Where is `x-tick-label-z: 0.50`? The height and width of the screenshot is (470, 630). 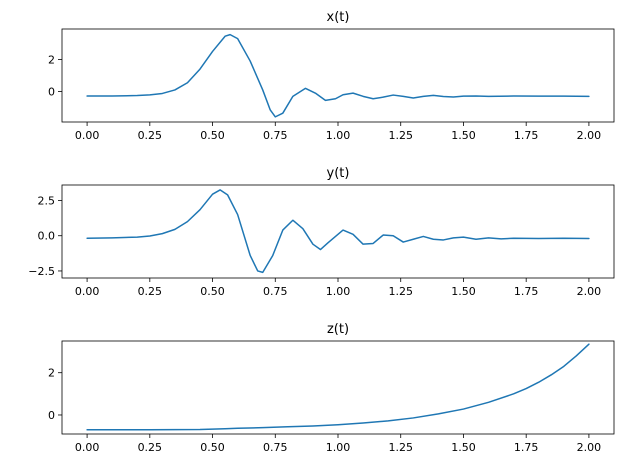
x-tick-label-z: 0.50 is located at coordinates (212, 447).